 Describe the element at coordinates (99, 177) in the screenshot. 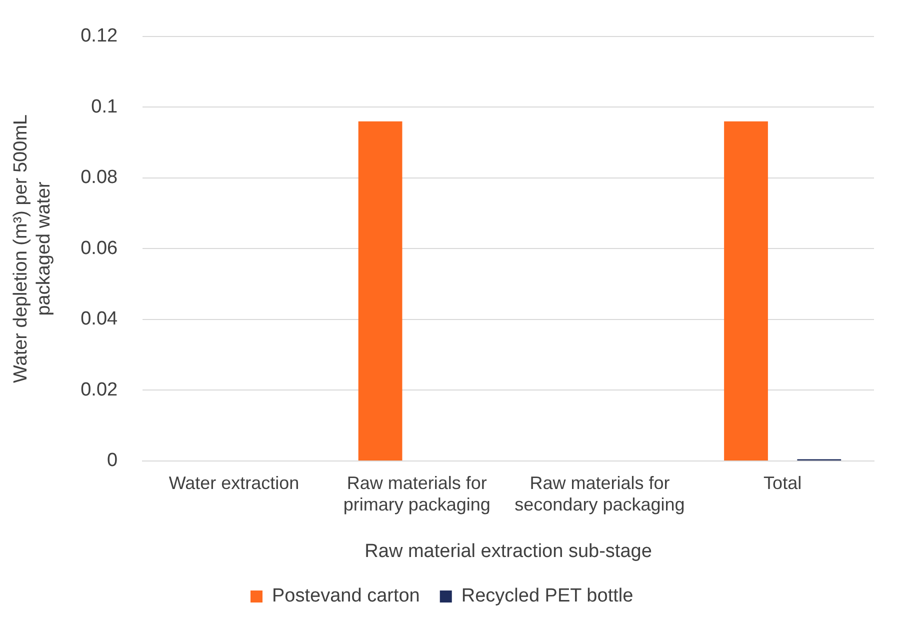

I see `y-tick-label: 0.08` at that location.